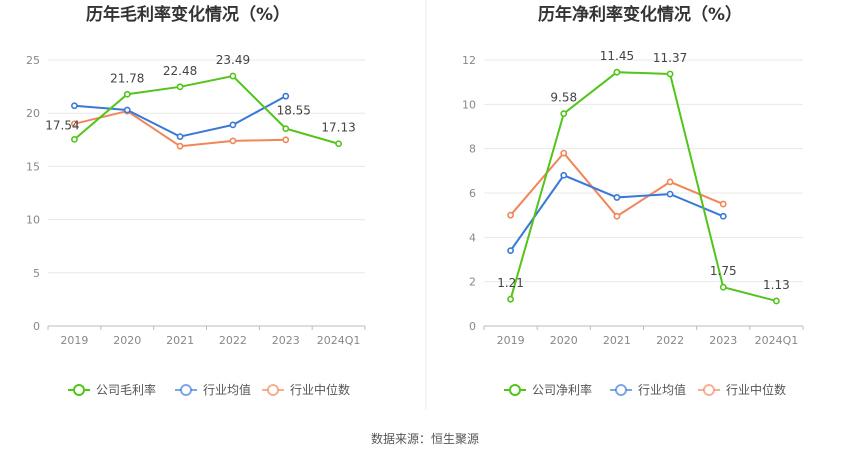 Image resolution: width=850 pixels, height=459 pixels. What do you see at coordinates (294, 111) in the screenshot?
I see `data-label: 18.55` at bounding box center [294, 111].